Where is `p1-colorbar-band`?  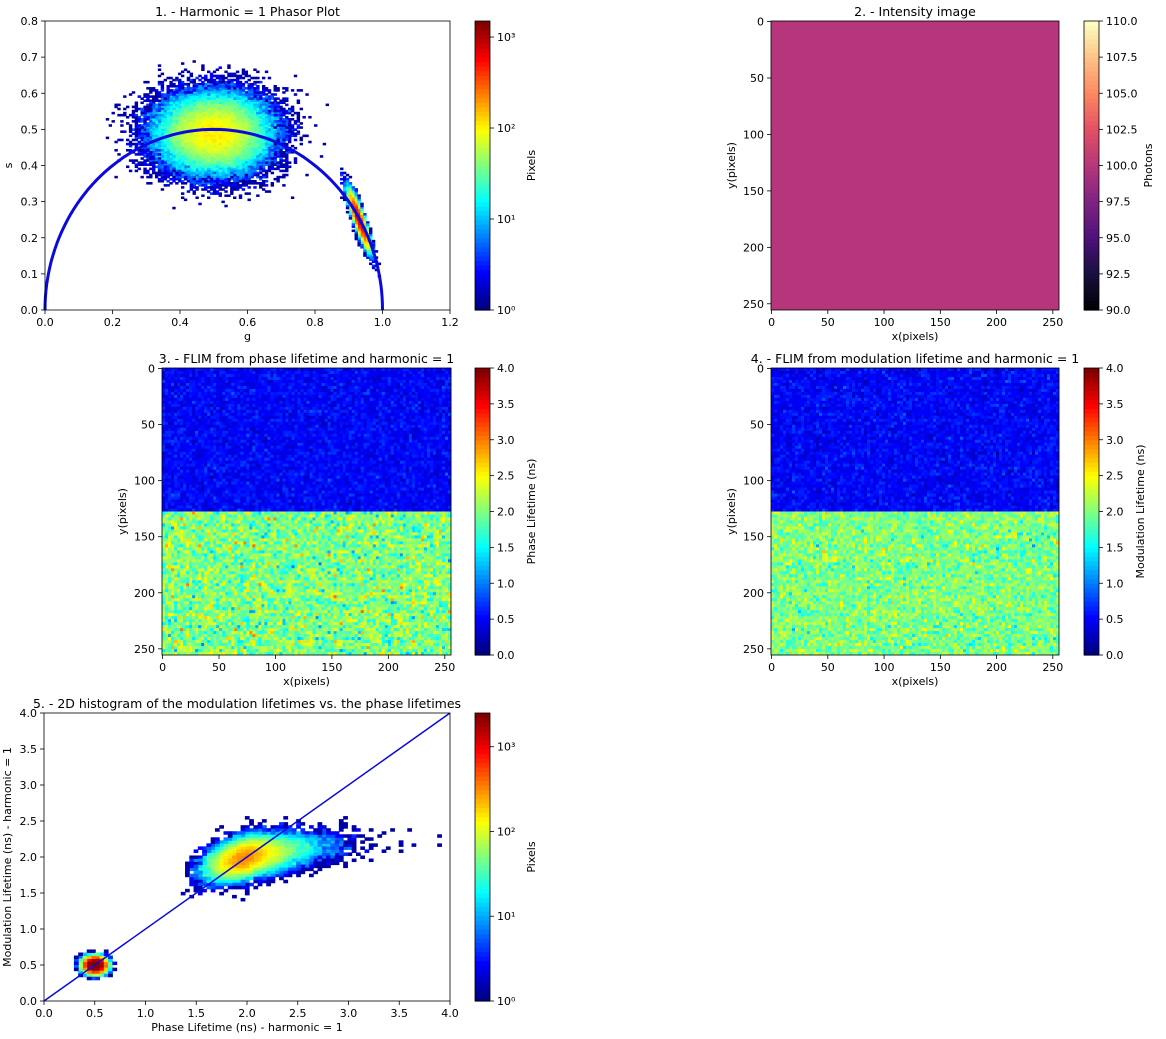
p1-colorbar-band is located at coordinates (482, 303).